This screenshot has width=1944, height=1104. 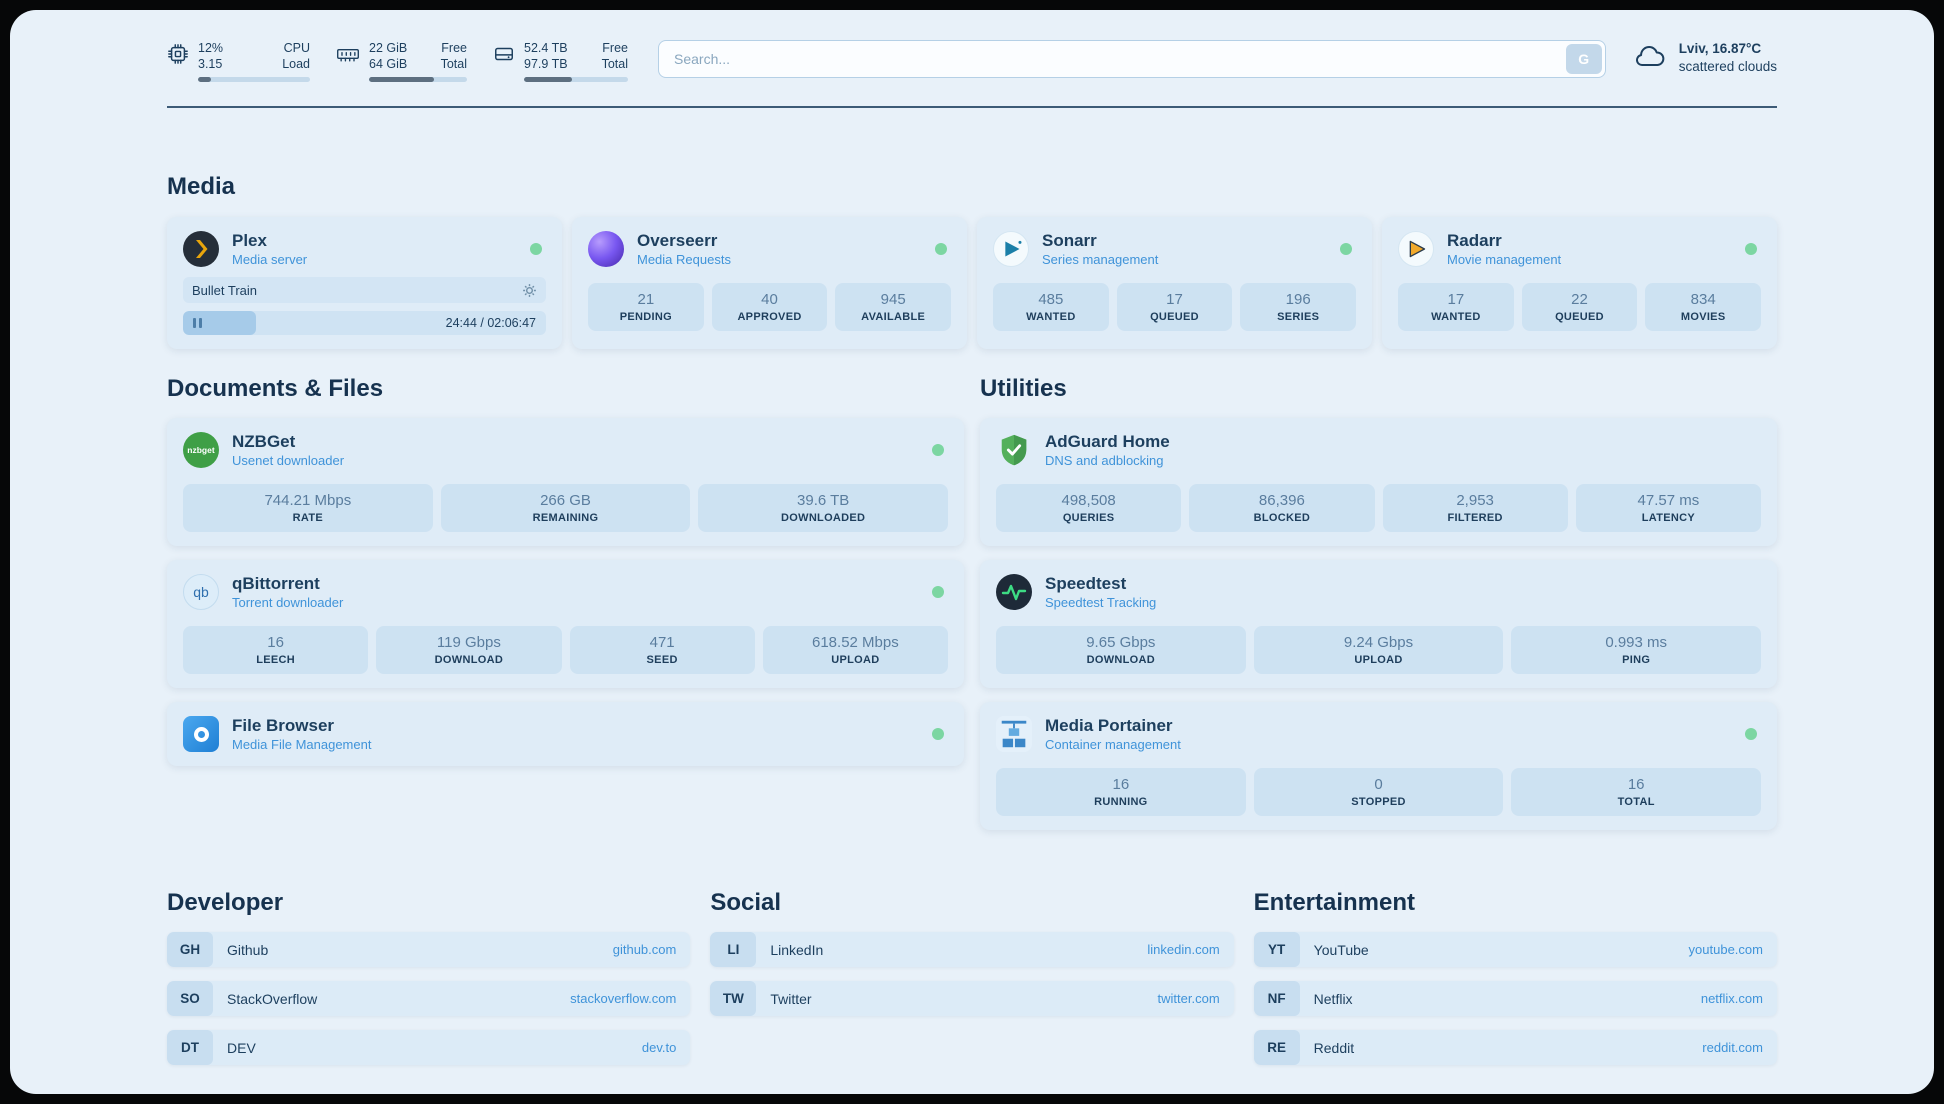 I want to click on plex-progress-time: 24:44 / 02:06:47, so click(x=490, y=323).